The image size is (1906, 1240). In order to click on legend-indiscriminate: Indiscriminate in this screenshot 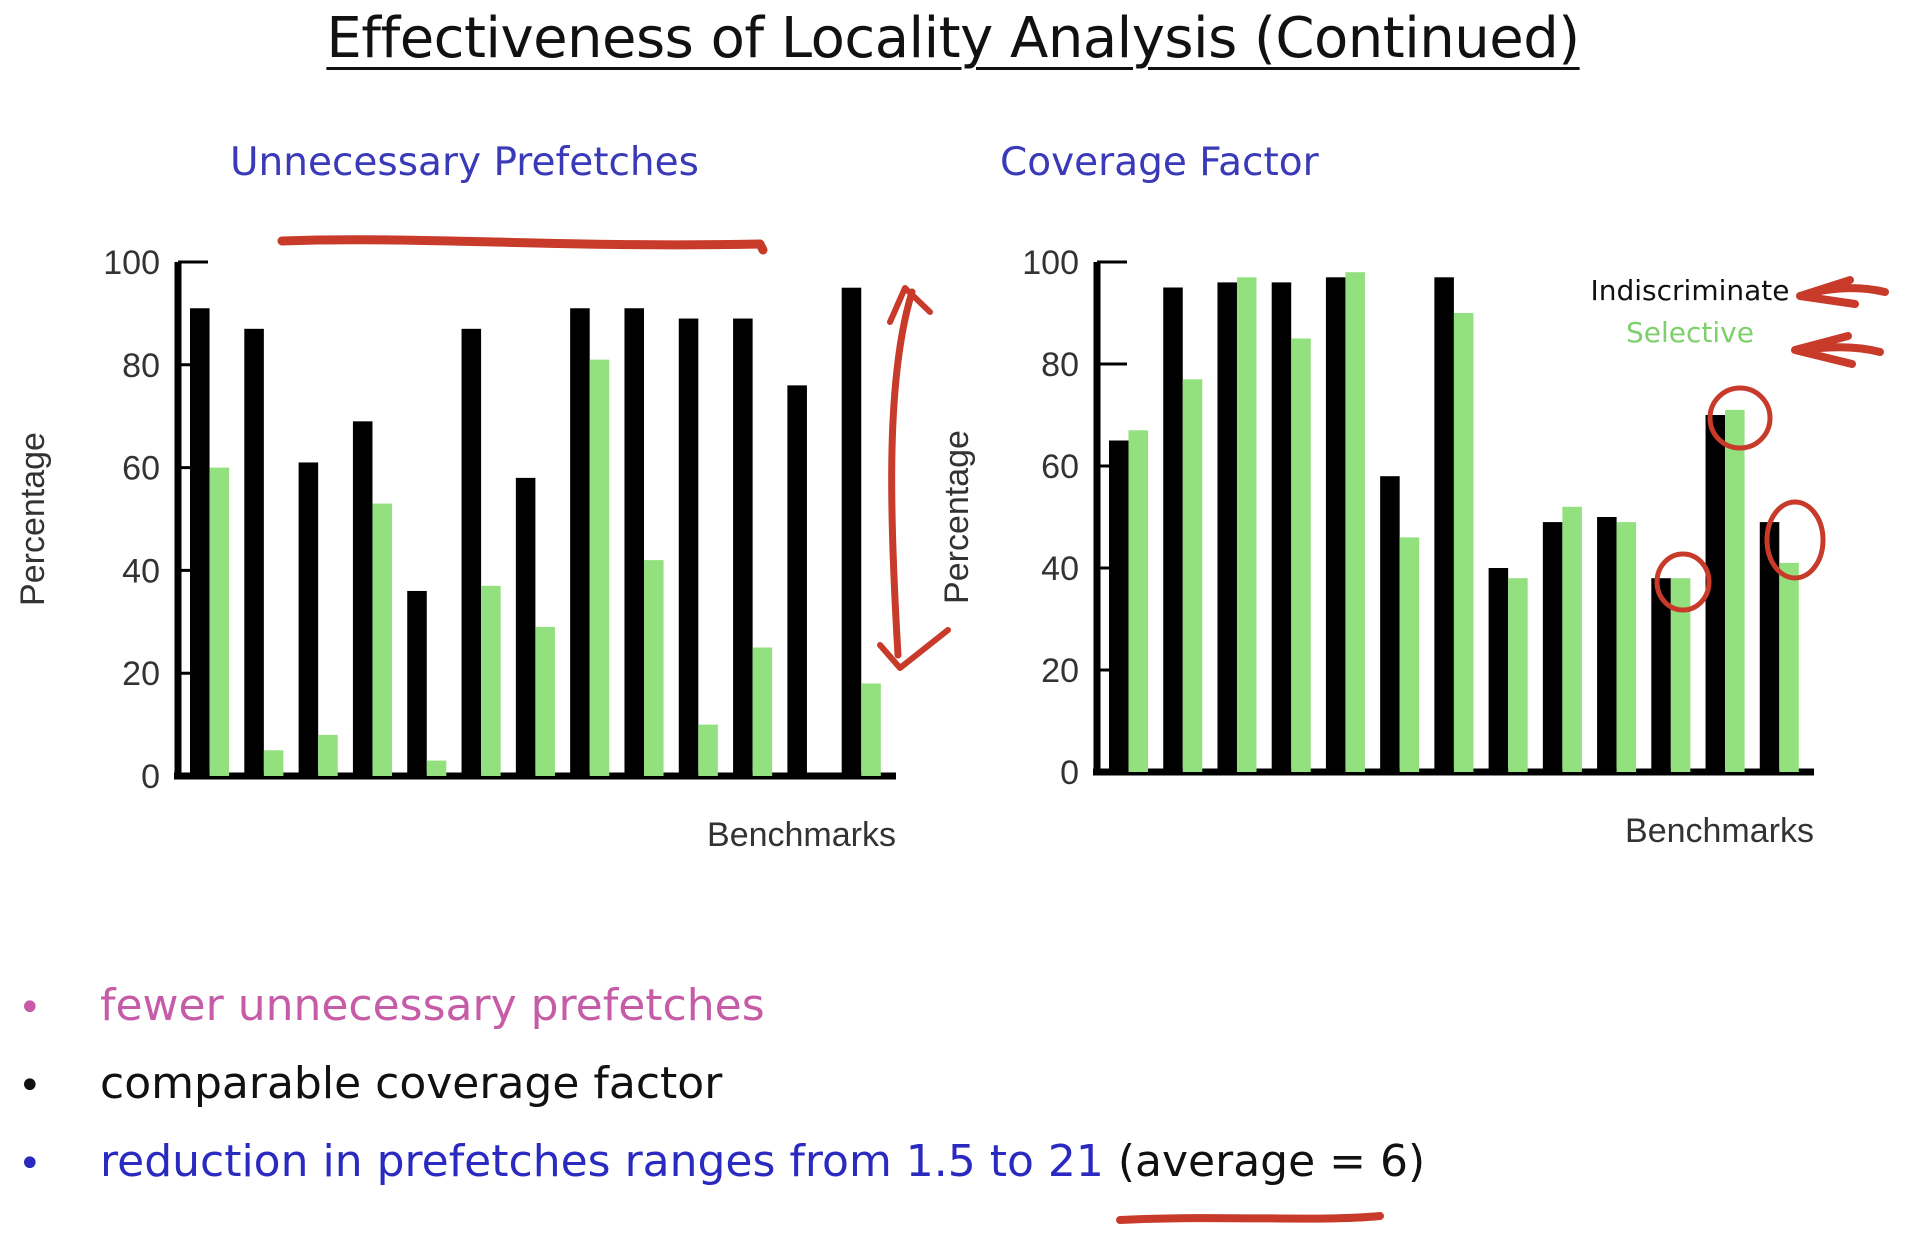, I will do `click(1690, 290)`.